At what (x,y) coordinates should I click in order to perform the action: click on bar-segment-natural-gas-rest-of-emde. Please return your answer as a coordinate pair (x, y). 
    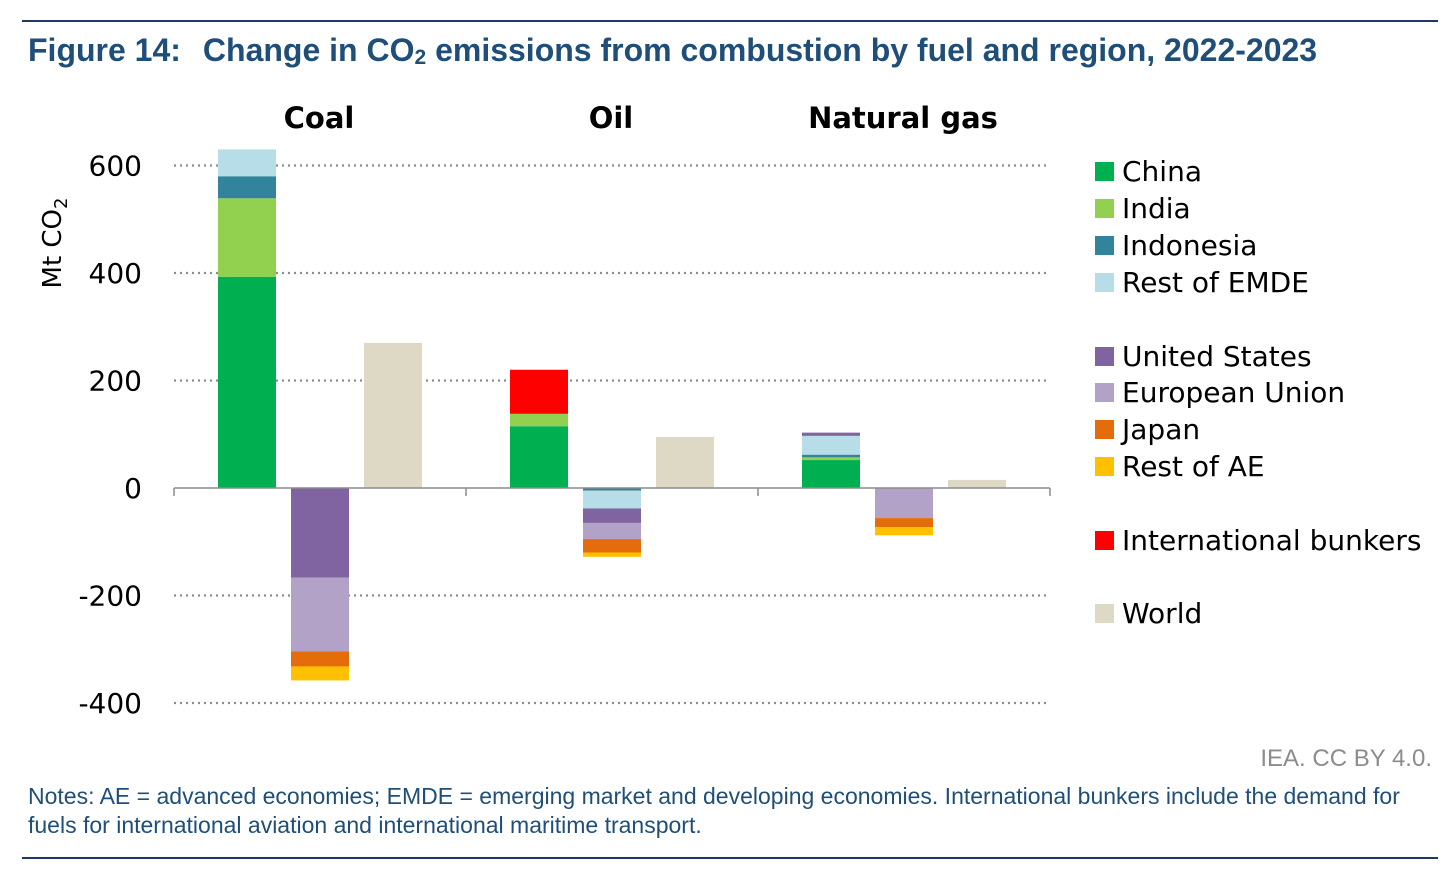
    Looking at the image, I should click on (831, 445).